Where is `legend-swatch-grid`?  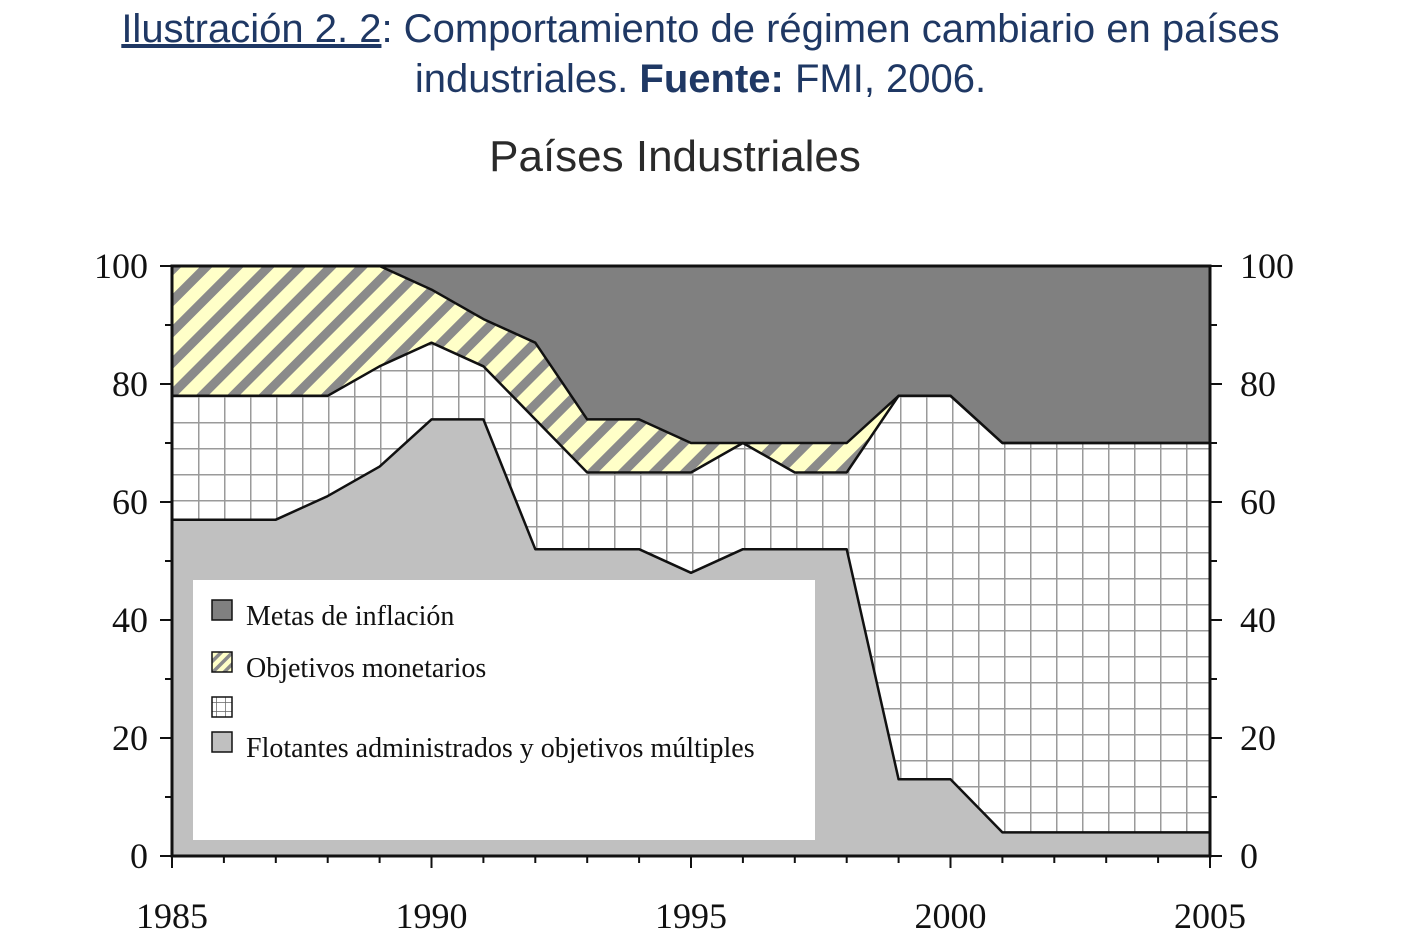
legend-swatch-grid is located at coordinates (222, 707).